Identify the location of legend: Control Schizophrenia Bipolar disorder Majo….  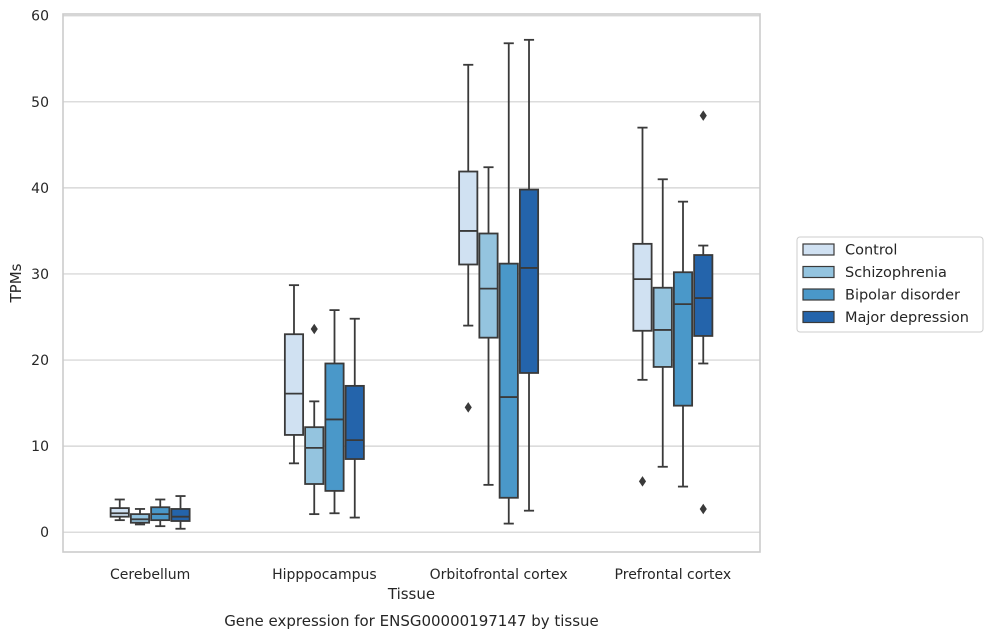
(890, 284).